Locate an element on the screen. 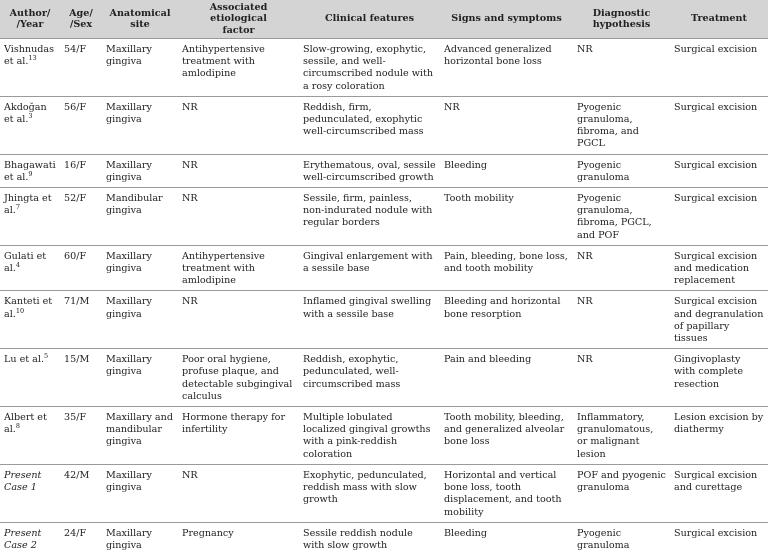 The image size is (768, 555). cell-age-sex-text: 71/M is located at coordinates (76, 301).